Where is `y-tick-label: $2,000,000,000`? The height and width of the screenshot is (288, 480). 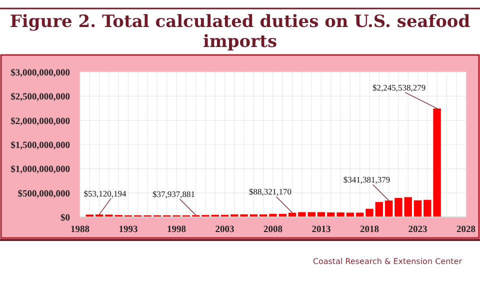
y-tick-label: $2,000,000,000 is located at coordinates (40, 121).